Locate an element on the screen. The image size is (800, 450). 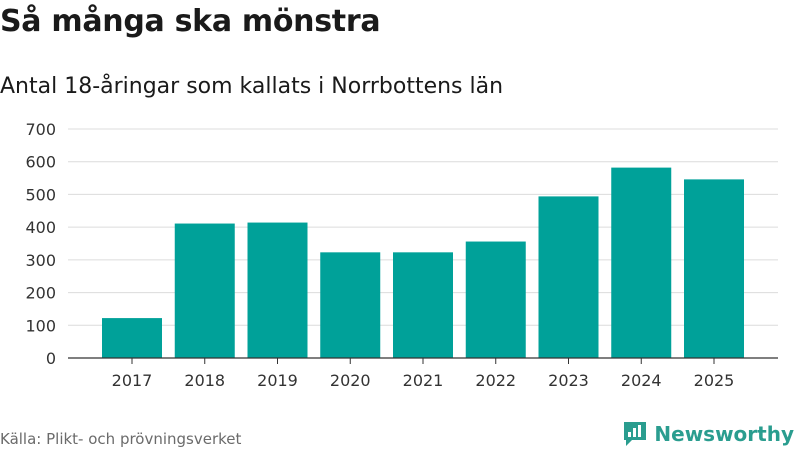
x-tick-label: 2021 is located at coordinates (423, 380).